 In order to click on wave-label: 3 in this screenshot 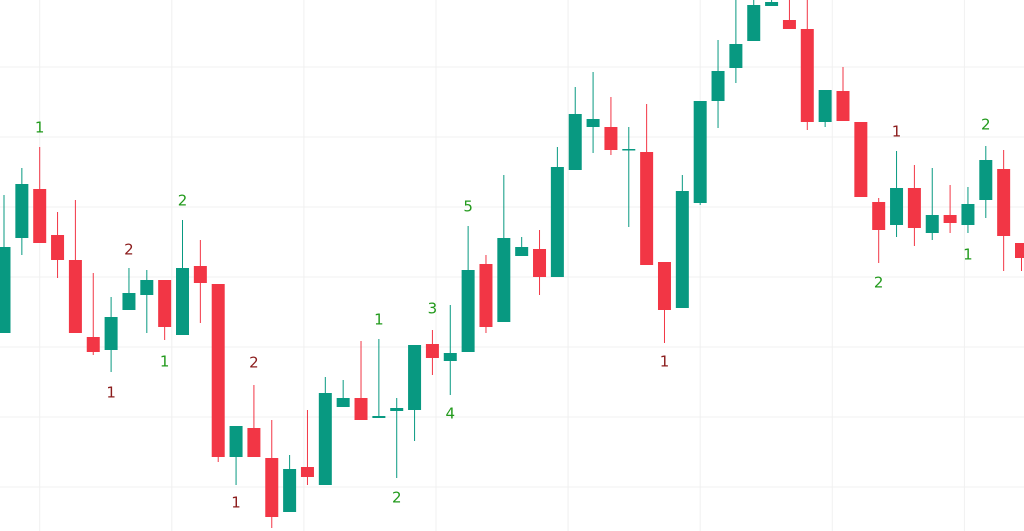, I will do `click(433, 309)`.